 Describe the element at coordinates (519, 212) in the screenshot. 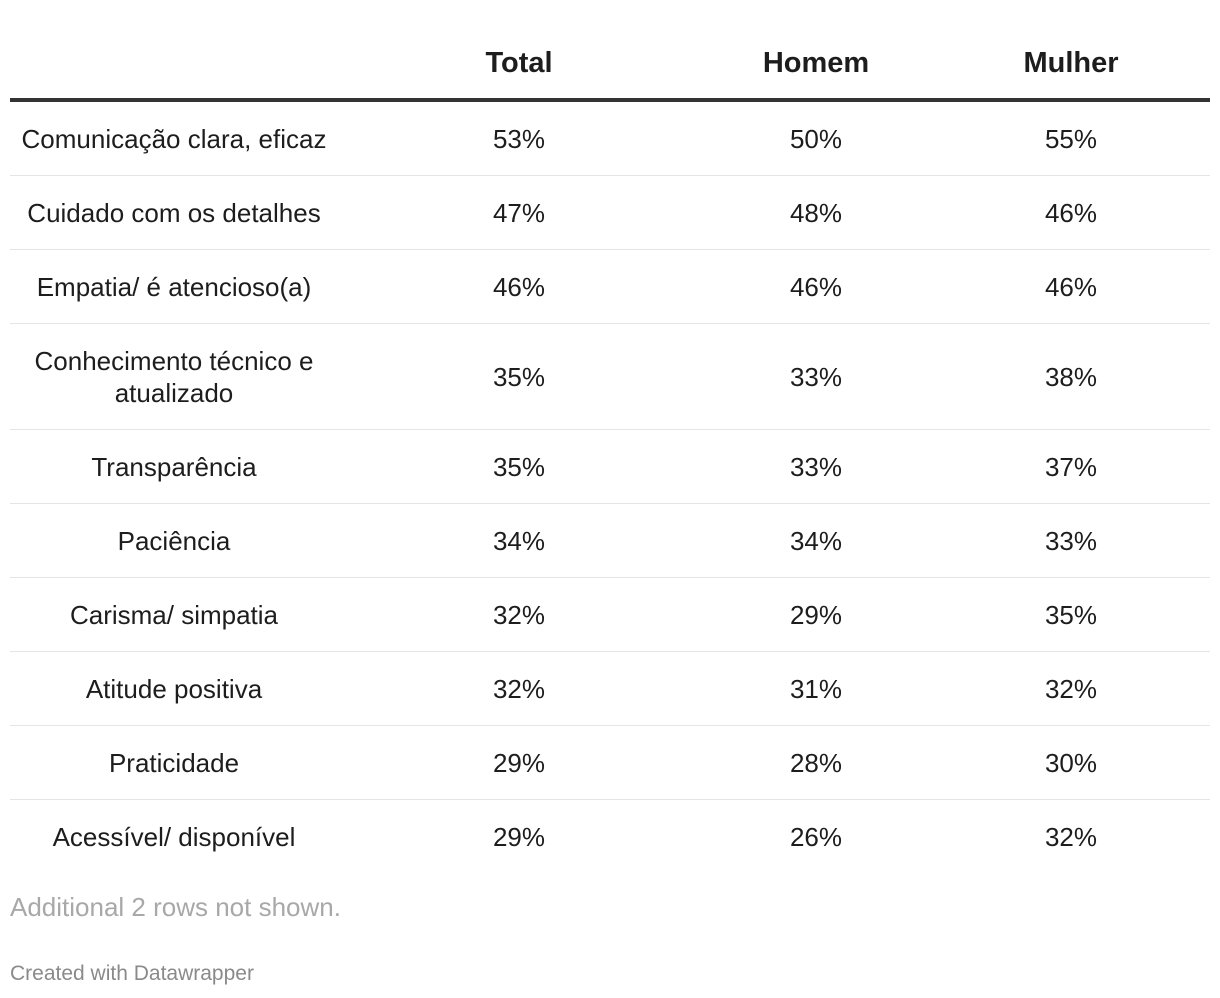

I see `cell-total: 47%` at that location.